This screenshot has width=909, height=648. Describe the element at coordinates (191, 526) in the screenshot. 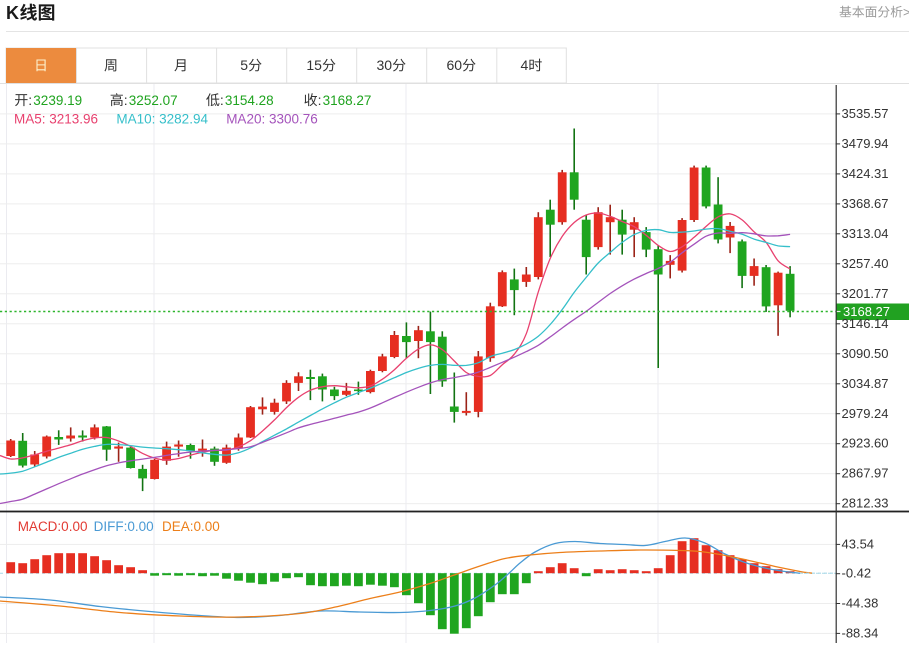

I see `svg-text: DEA:0.00` at that location.